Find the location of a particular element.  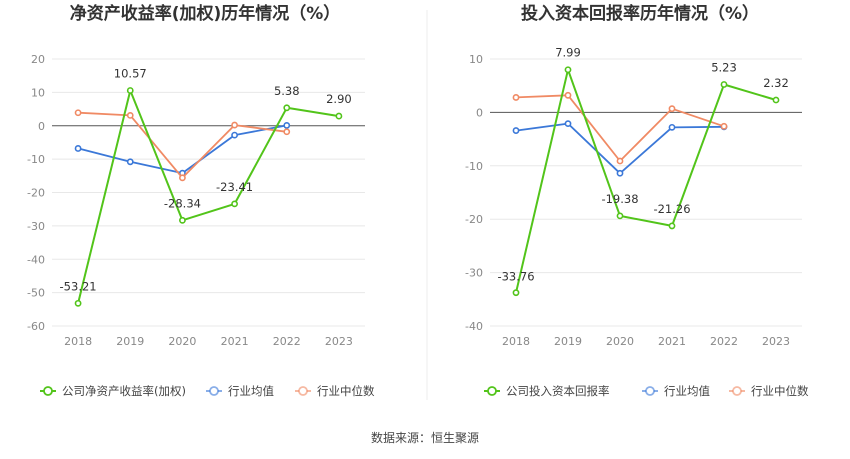

legend-label: 公司净资产收益率(加权) is located at coordinates (124, 391).